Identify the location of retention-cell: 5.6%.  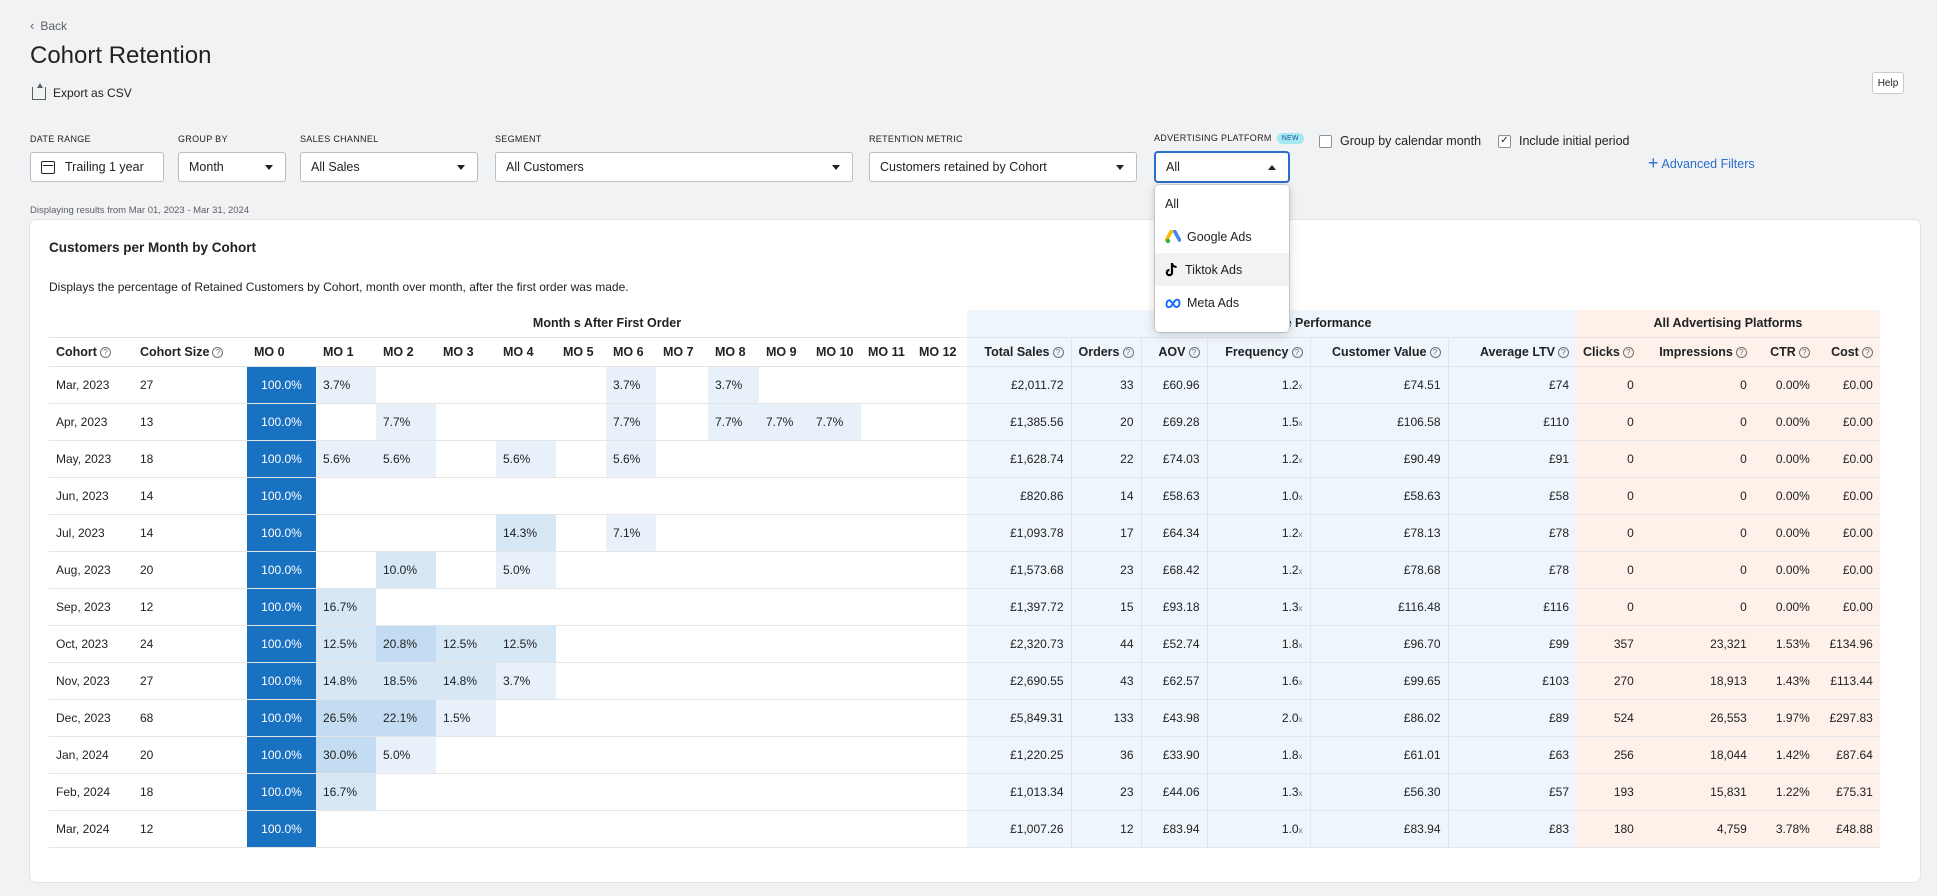
(631, 459).